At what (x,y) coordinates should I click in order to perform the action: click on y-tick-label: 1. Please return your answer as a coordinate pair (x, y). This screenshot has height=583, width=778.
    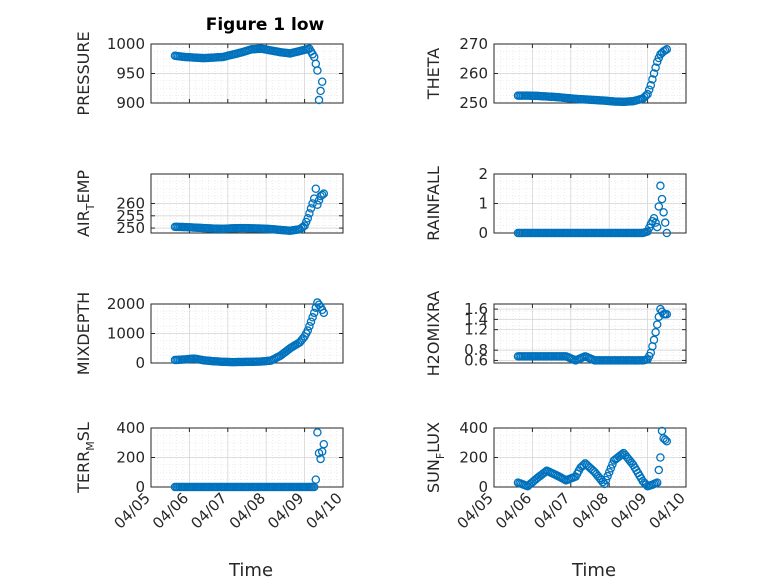
    Looking at the image, I should click on (483, 204).